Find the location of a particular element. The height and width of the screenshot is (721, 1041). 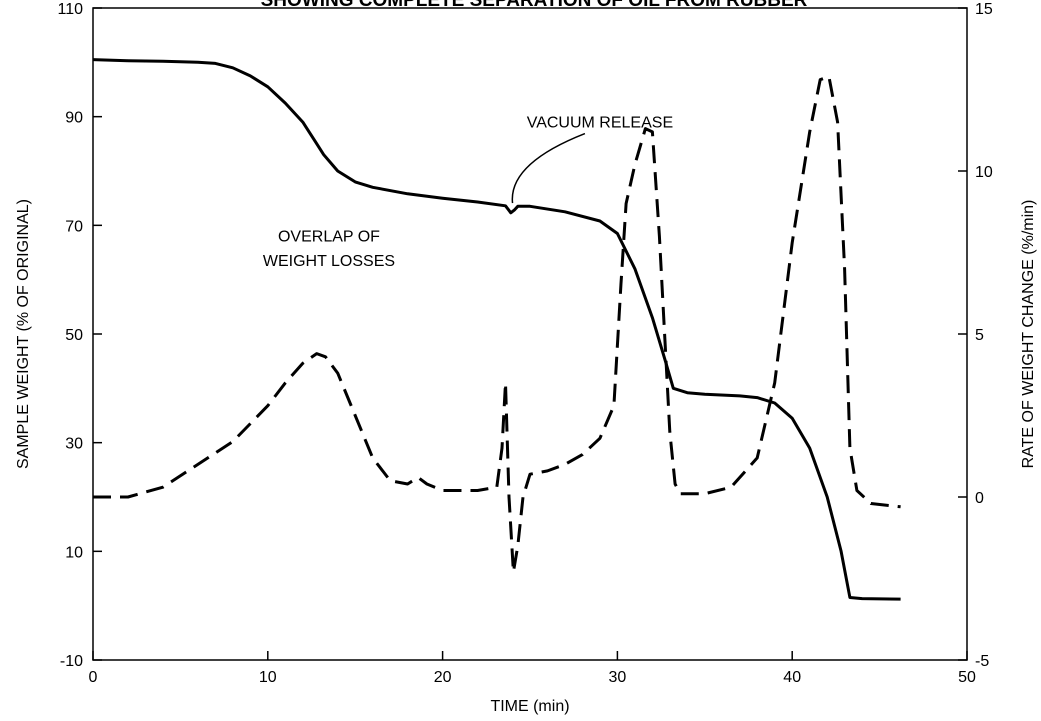

y-left-tick-label: -10 is located at coordinates (71, 661).